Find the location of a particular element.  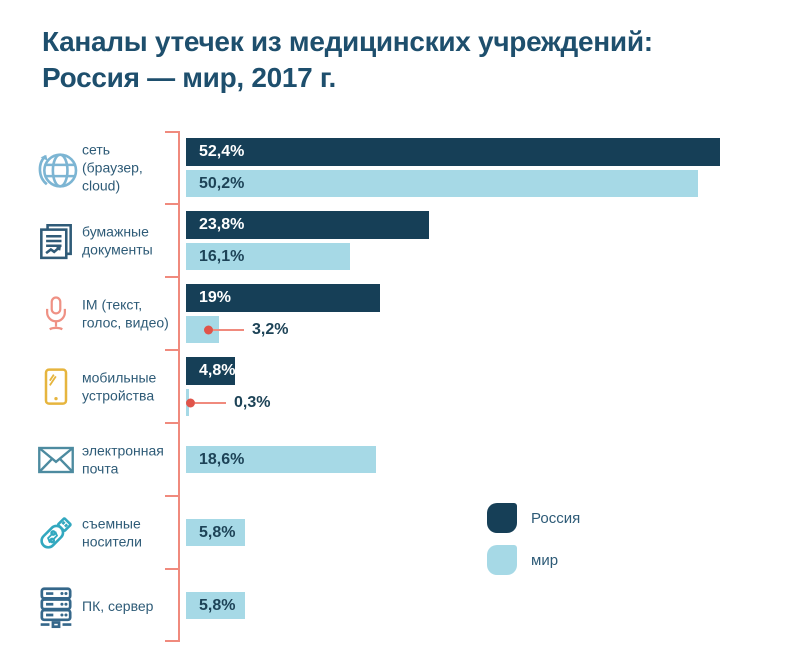

legend: Россия мир is located at coordinates (533, 545).